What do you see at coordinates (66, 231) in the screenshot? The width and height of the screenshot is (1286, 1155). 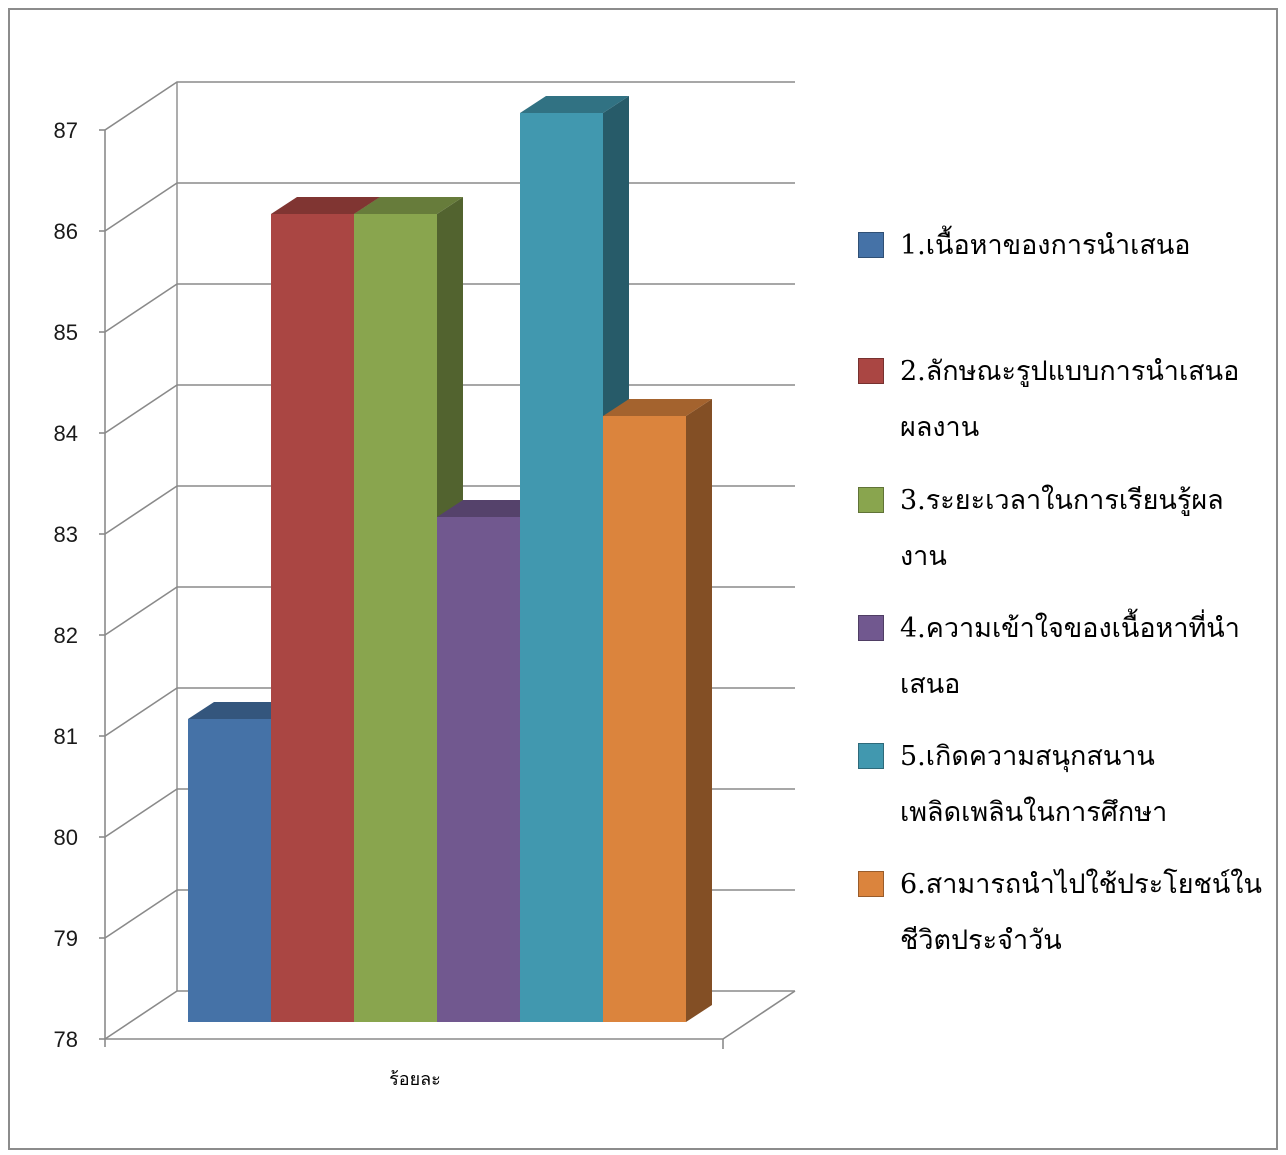 I see `y-tick-label: 86` at bounding box center [66, 231].